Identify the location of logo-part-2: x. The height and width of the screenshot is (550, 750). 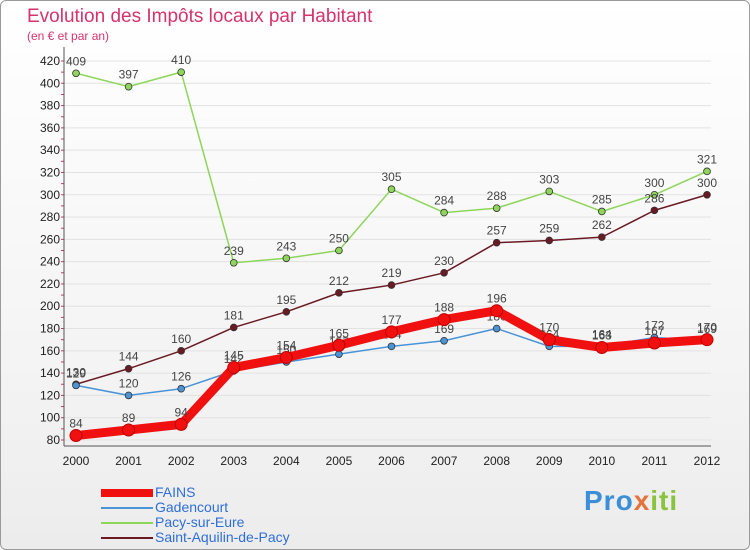
(642, 500).